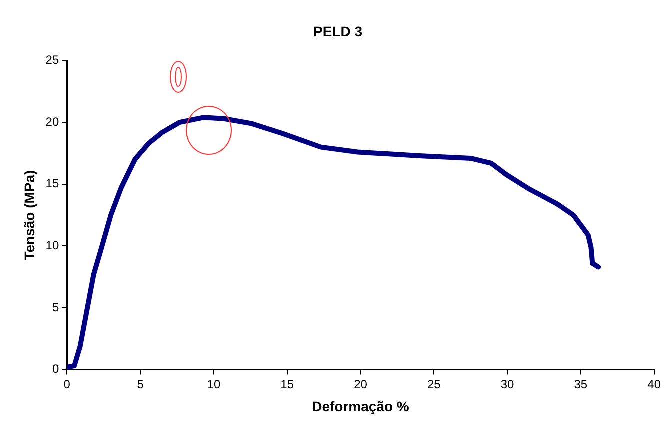 Image resolution: width=664 pixels, height=426 pixels. Describe the element at coordinates (507, 384) in the screenshot. I see `x-tick-label: 30` at that location.